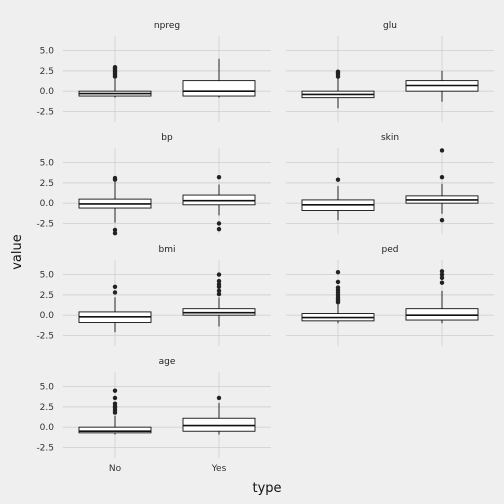  I want to click on box-npreg-yes, so click(219, 78).